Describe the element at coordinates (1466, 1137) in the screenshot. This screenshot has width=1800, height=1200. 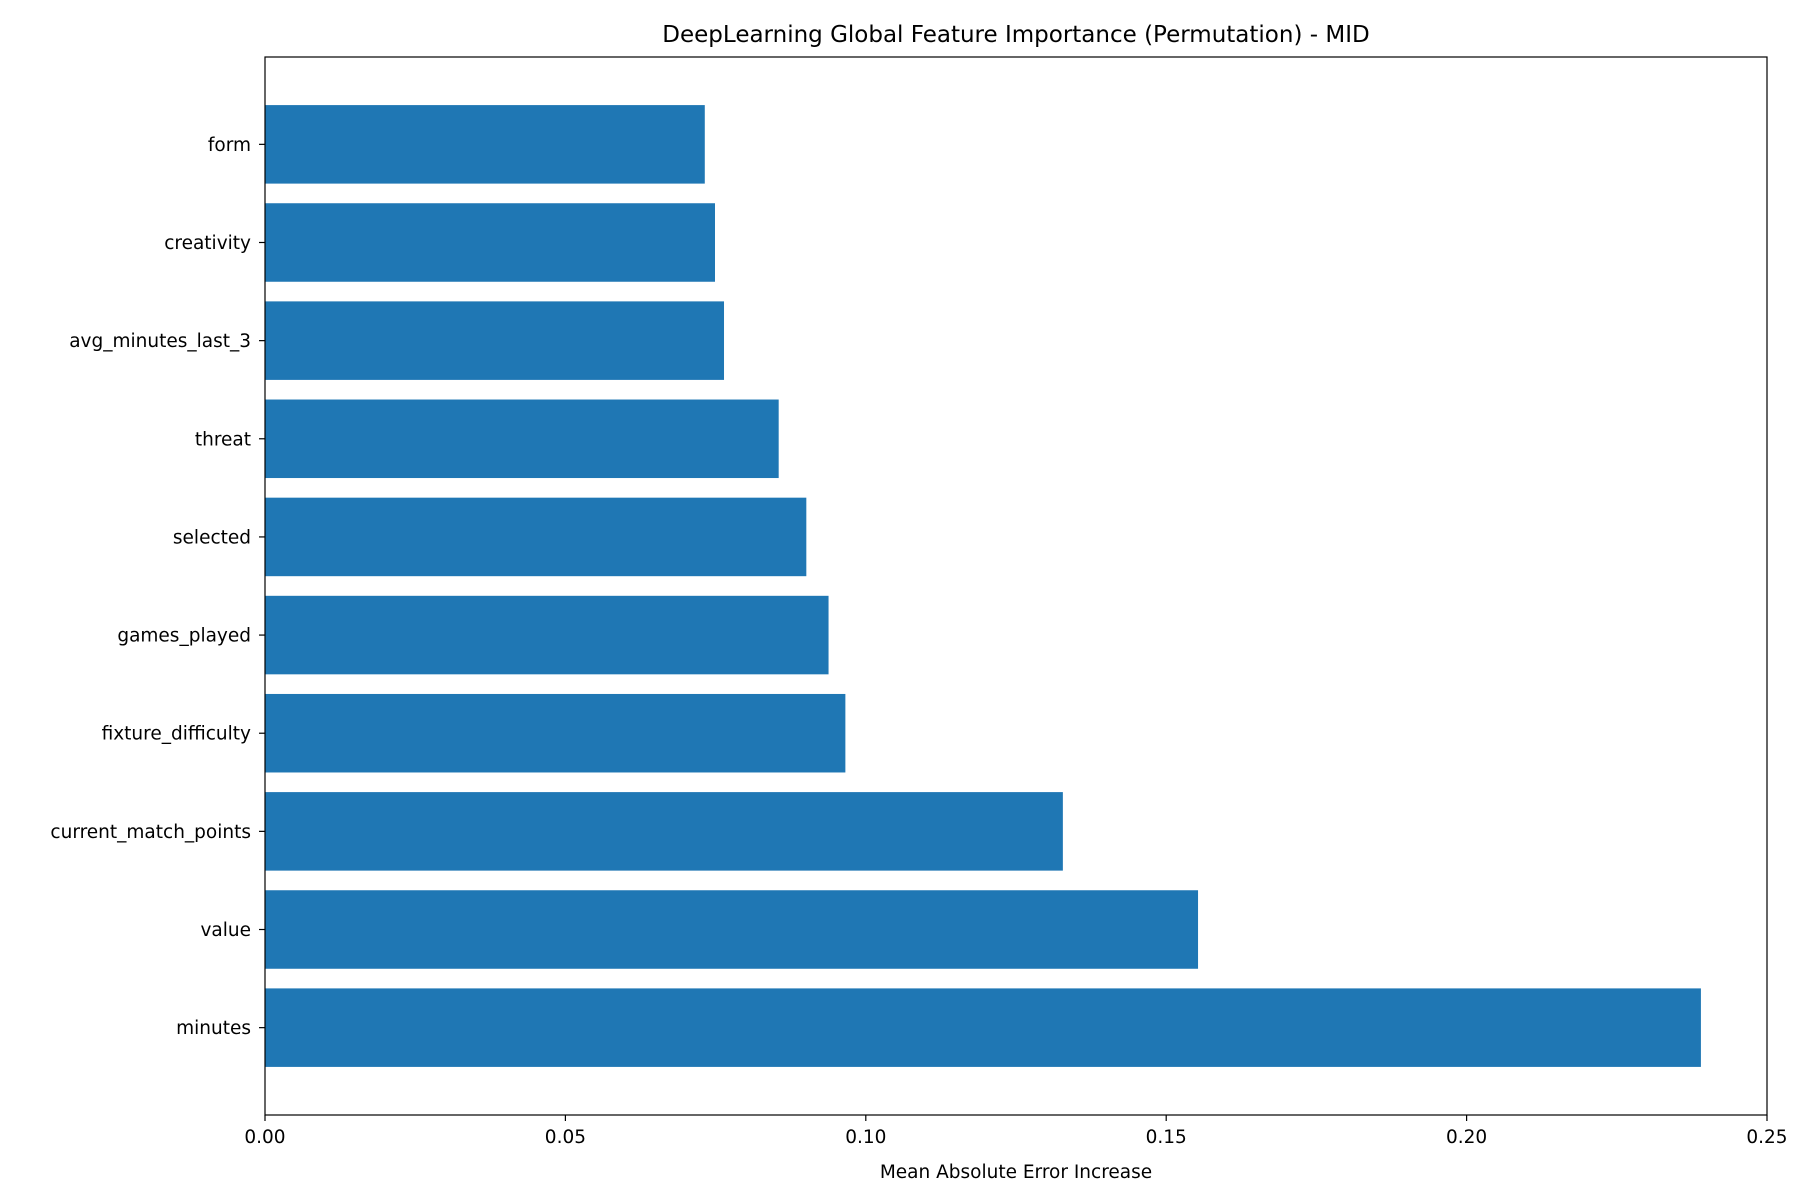
I see `x-tick-label: 0.20` at that location.